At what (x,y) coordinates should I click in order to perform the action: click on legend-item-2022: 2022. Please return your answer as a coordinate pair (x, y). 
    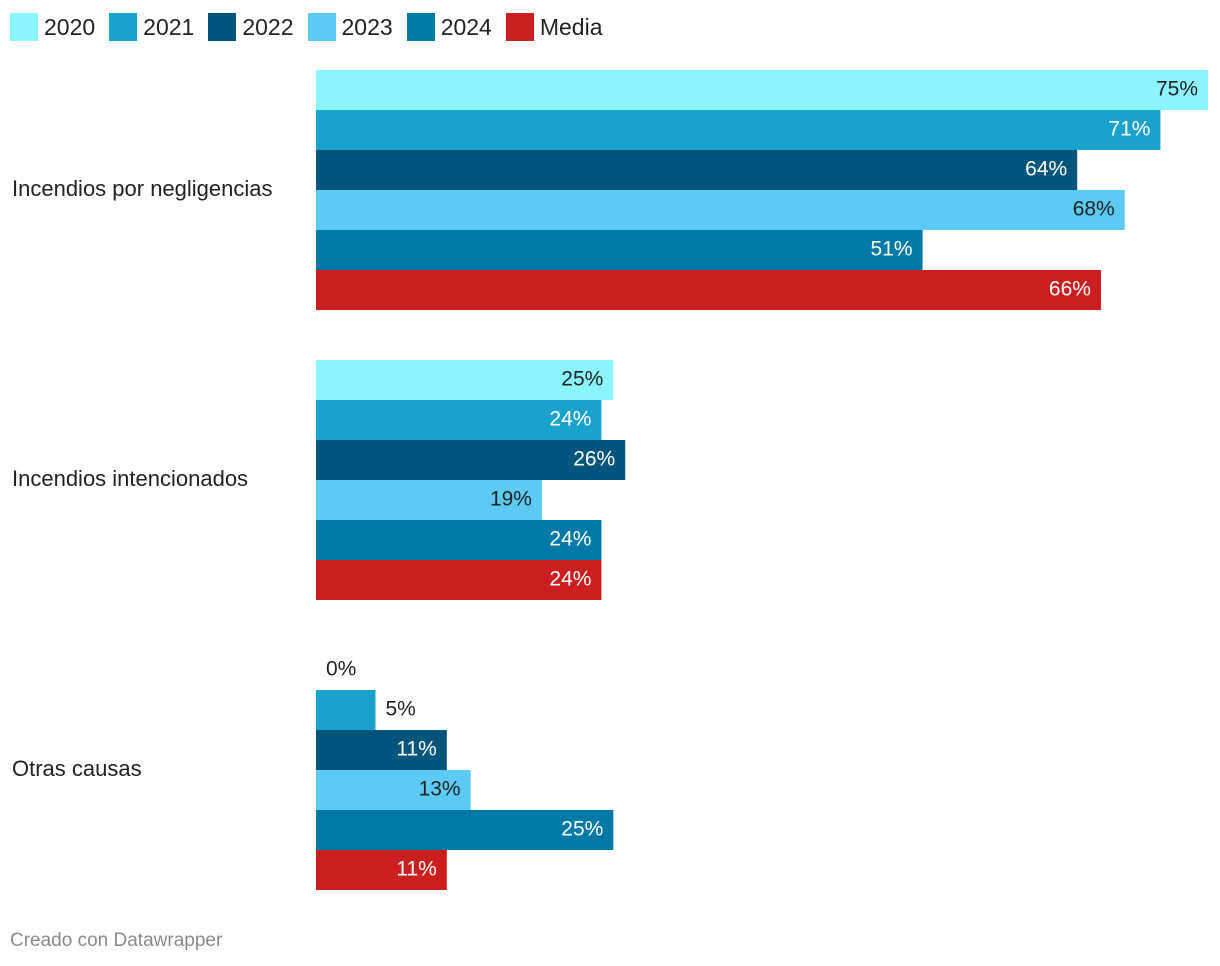
    Looking at the image, I should click on (251, 27).